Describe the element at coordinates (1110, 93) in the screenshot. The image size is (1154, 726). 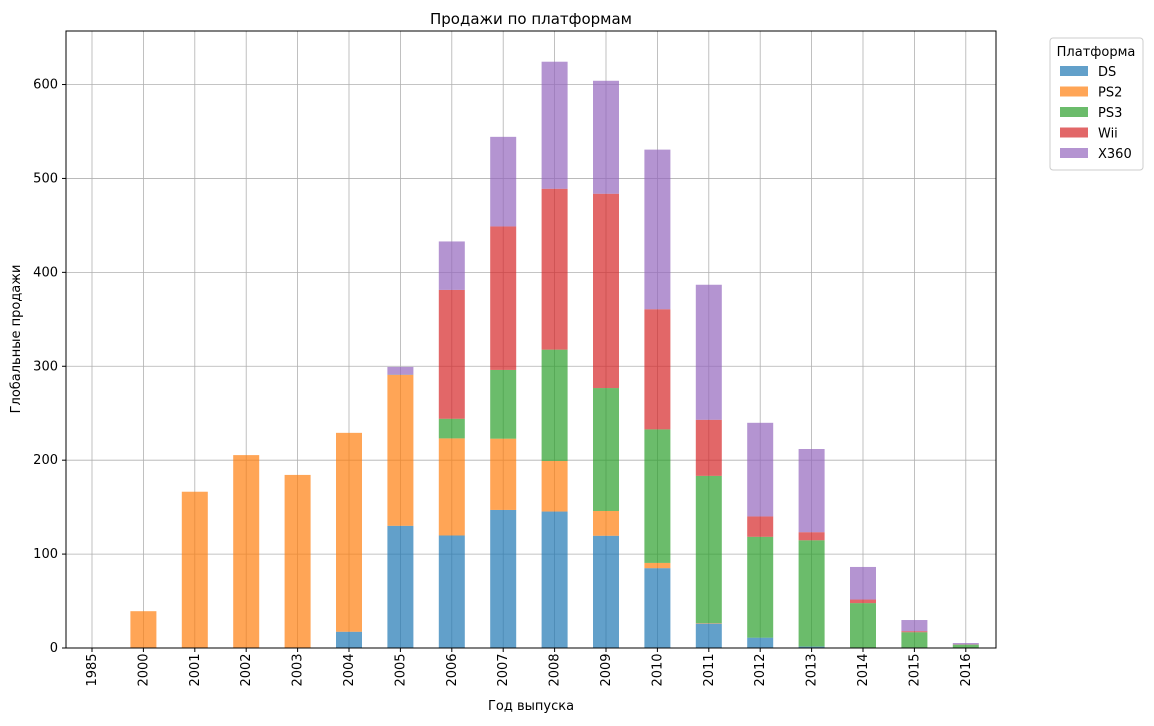
I see `legend-label-ps2: PS2` at that location.